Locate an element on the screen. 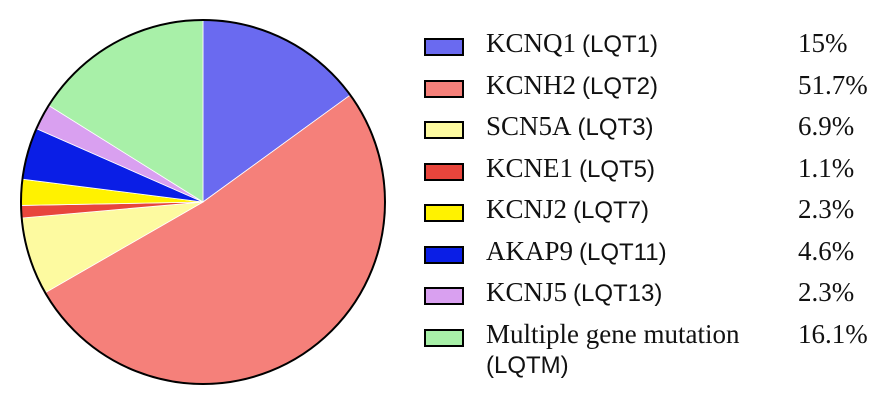 The width and height of the screenshot is (896, 420). legend-gene: KCNJ2 (LQT7) is located at coordinates (568, 209).